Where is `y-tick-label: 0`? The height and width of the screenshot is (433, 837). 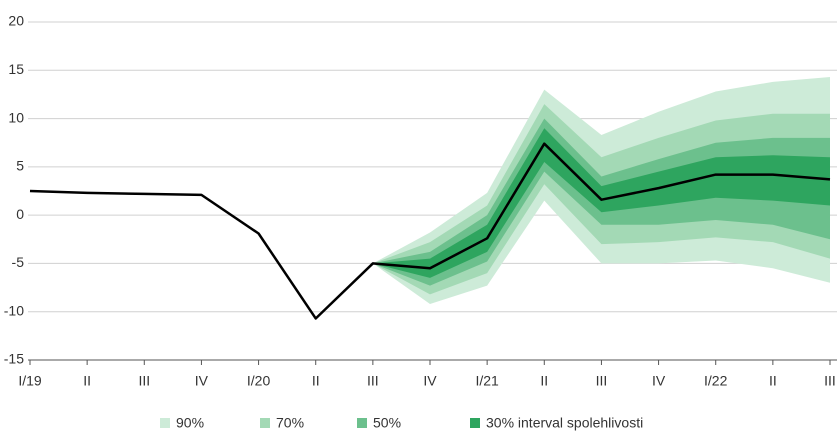
y-tick-label: 0 is located at coordinates (20, 214).